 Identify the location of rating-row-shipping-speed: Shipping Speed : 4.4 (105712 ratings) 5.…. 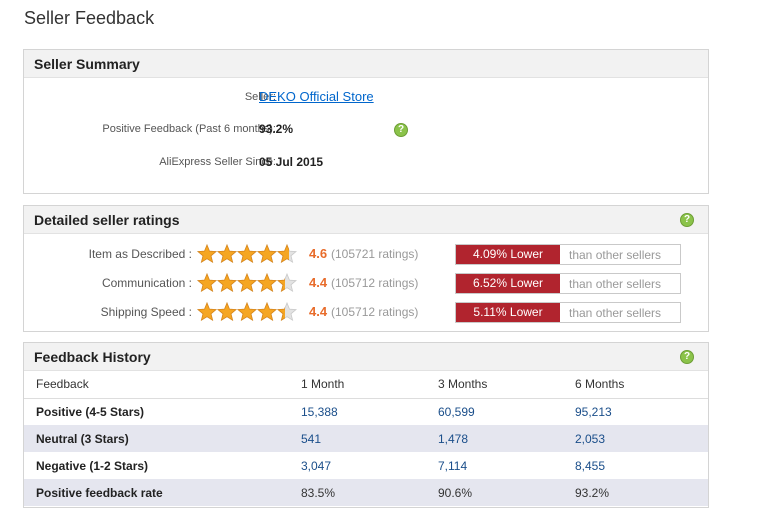
(366, 312).